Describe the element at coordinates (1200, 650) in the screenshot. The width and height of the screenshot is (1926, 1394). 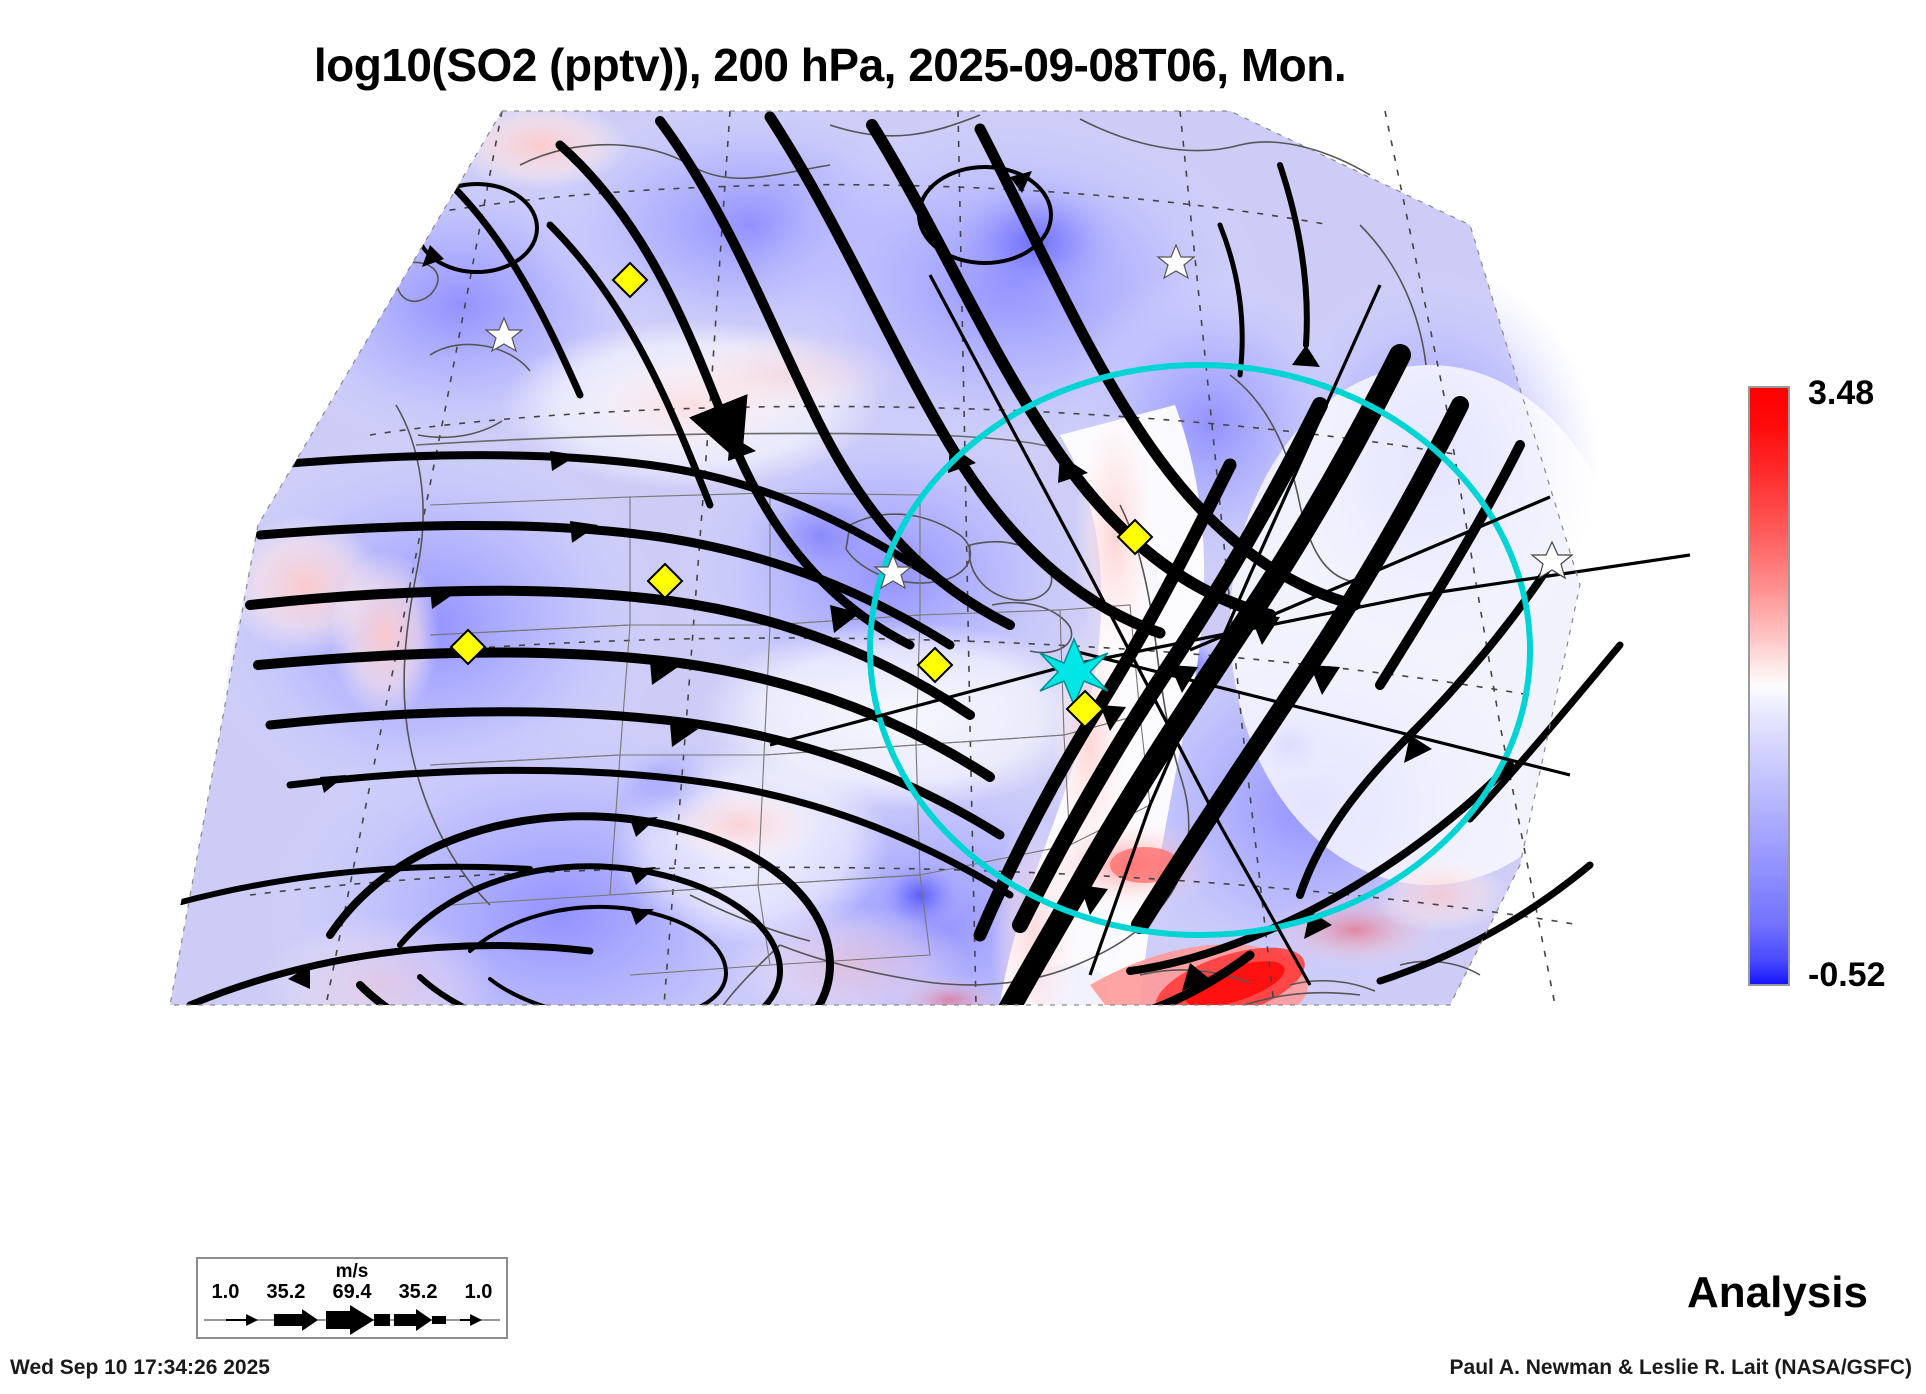
I see `range-ring` at that location.